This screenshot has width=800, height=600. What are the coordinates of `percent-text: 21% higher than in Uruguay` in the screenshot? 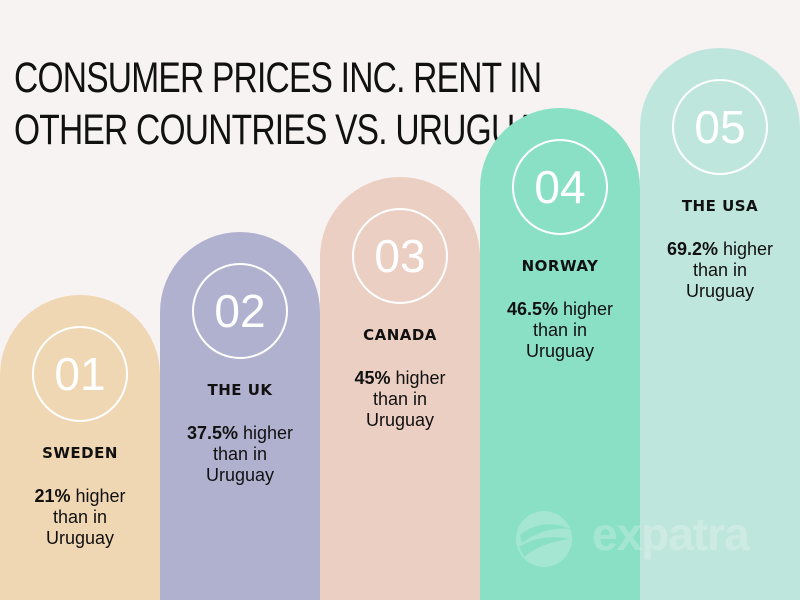 It's located at (80, 517).